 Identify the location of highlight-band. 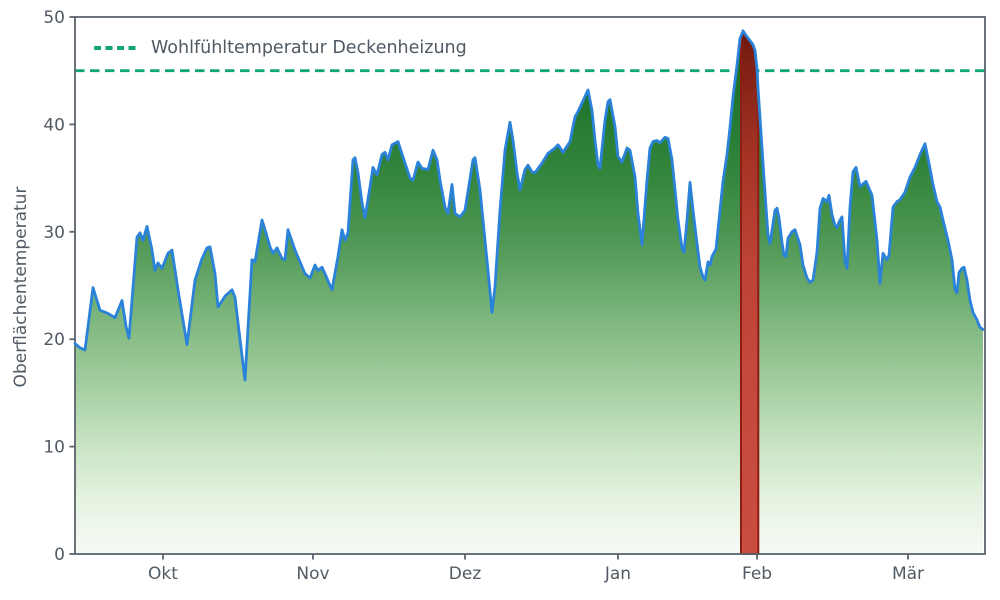
(750, 291).